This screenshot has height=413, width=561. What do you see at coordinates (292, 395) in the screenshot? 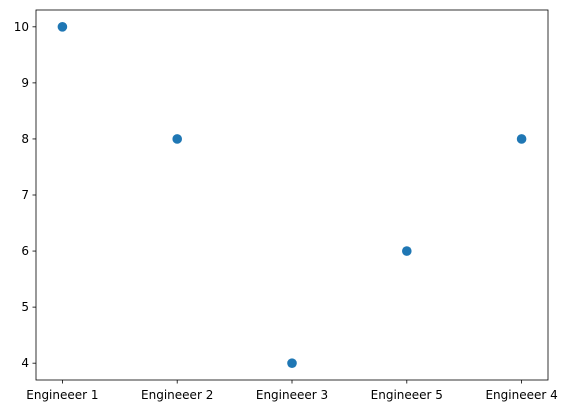
I see `x-tick-label: Engineeer 3` at bounding box center [292, 395].